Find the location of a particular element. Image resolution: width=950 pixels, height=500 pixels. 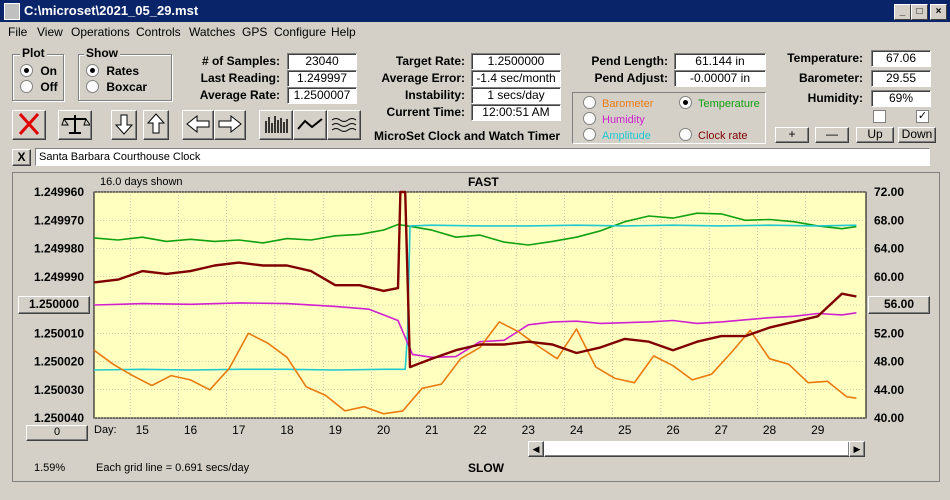

menu-controls: Controls is located at coordinates (158, 32).